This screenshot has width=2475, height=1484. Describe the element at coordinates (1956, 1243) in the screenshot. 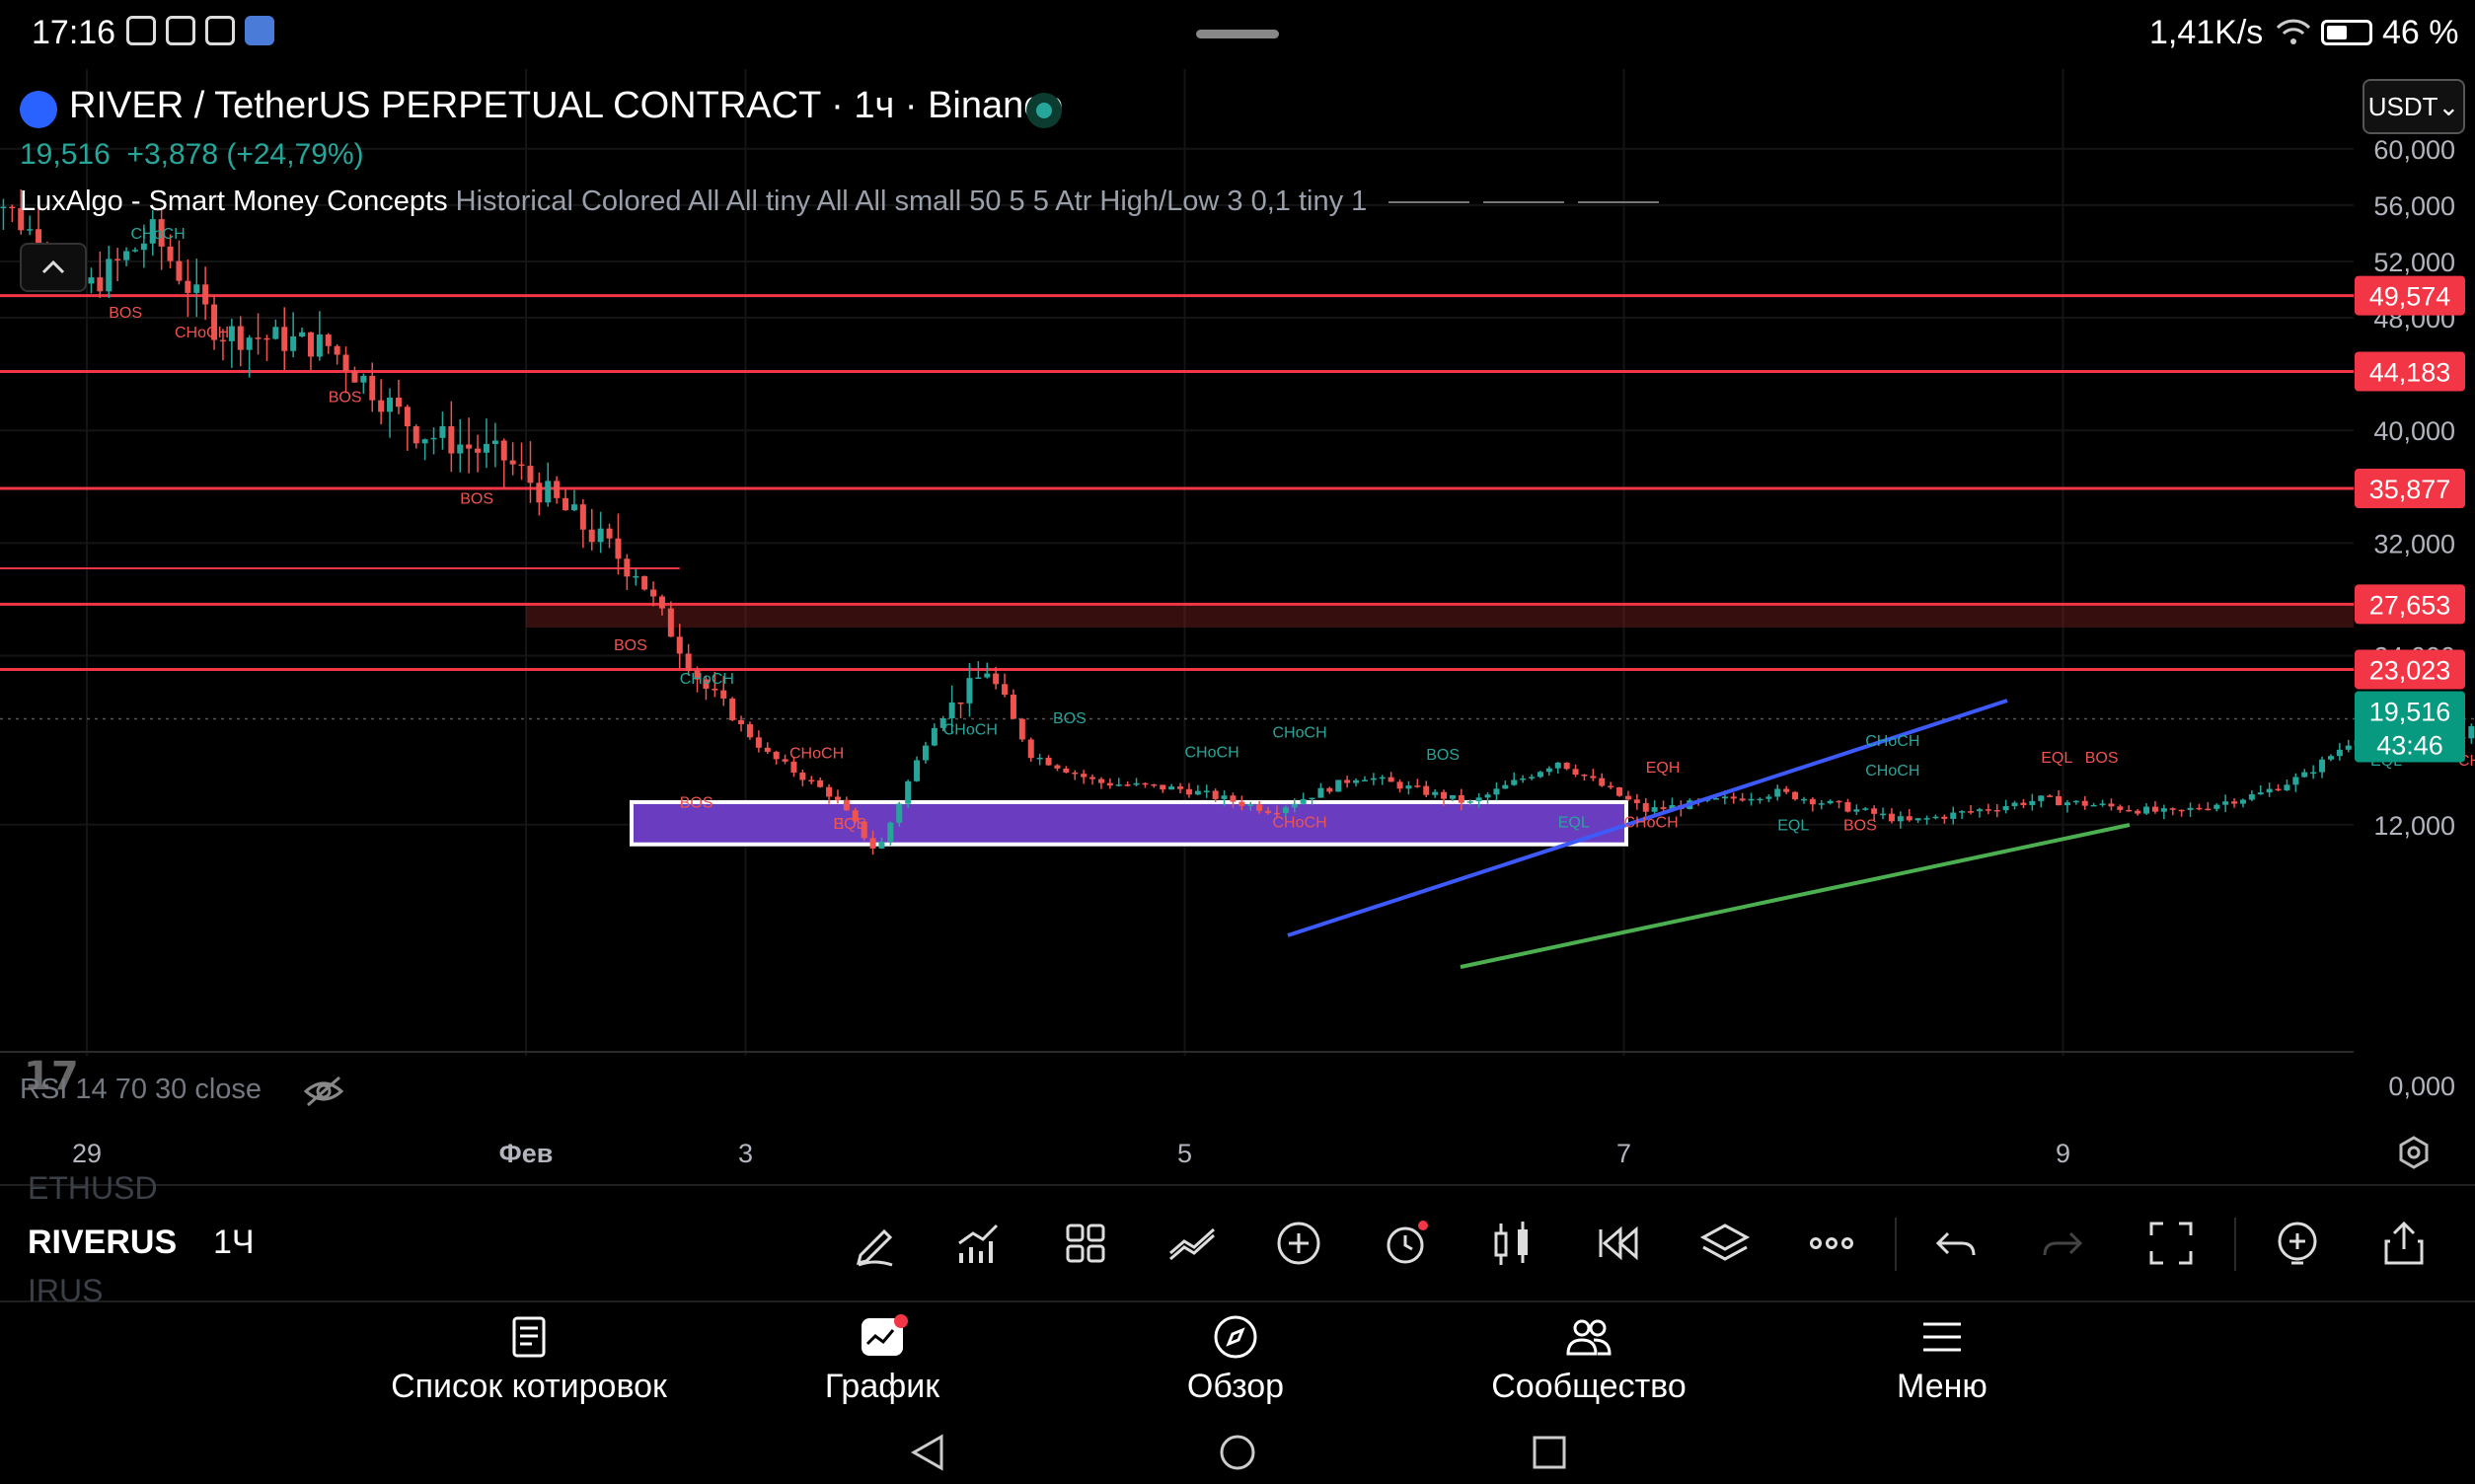

I see `undo-button` at that location.